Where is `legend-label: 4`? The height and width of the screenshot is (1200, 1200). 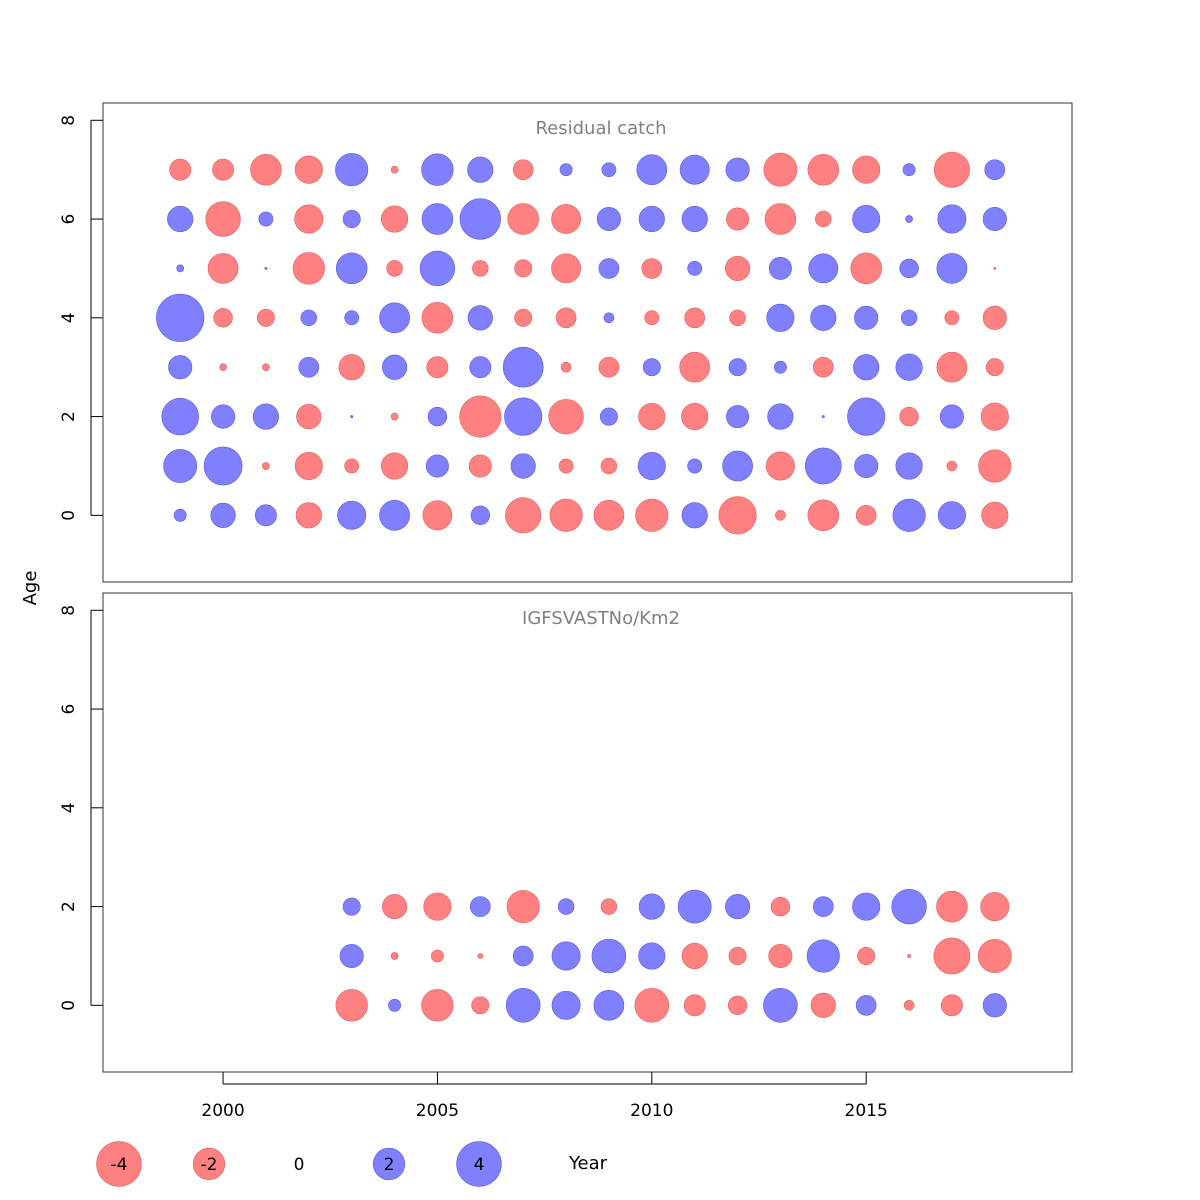
legend-label: 4 is located at coordinates (479, 1165).